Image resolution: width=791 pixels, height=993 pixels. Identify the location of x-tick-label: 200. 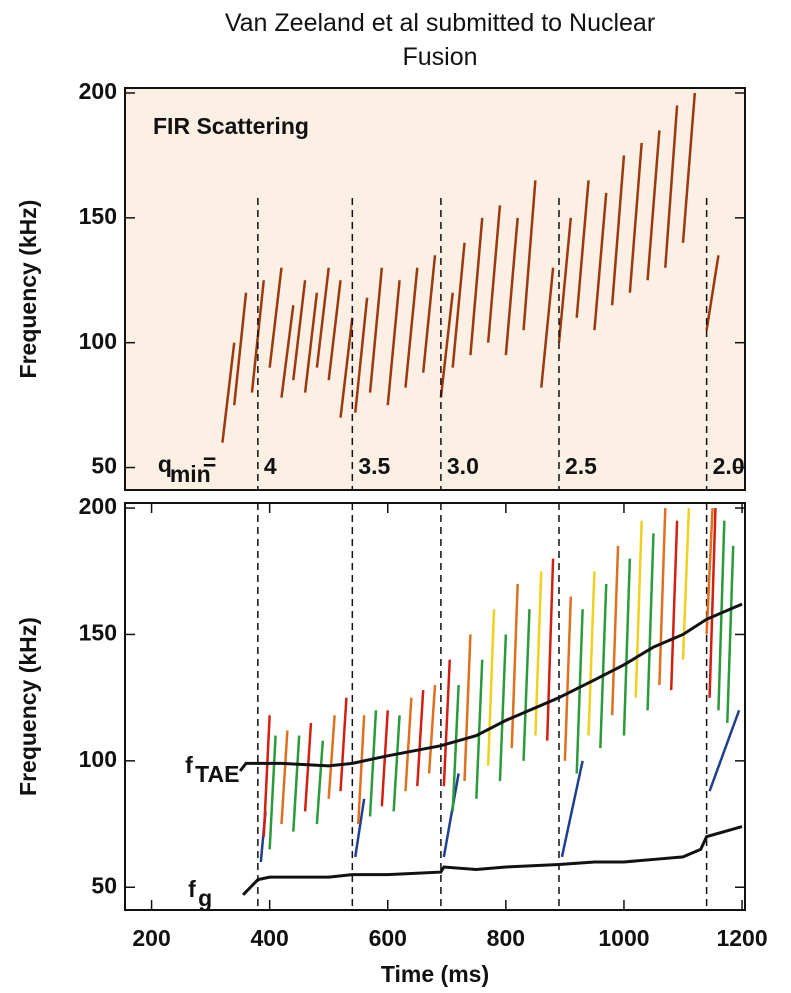
(151, 938).